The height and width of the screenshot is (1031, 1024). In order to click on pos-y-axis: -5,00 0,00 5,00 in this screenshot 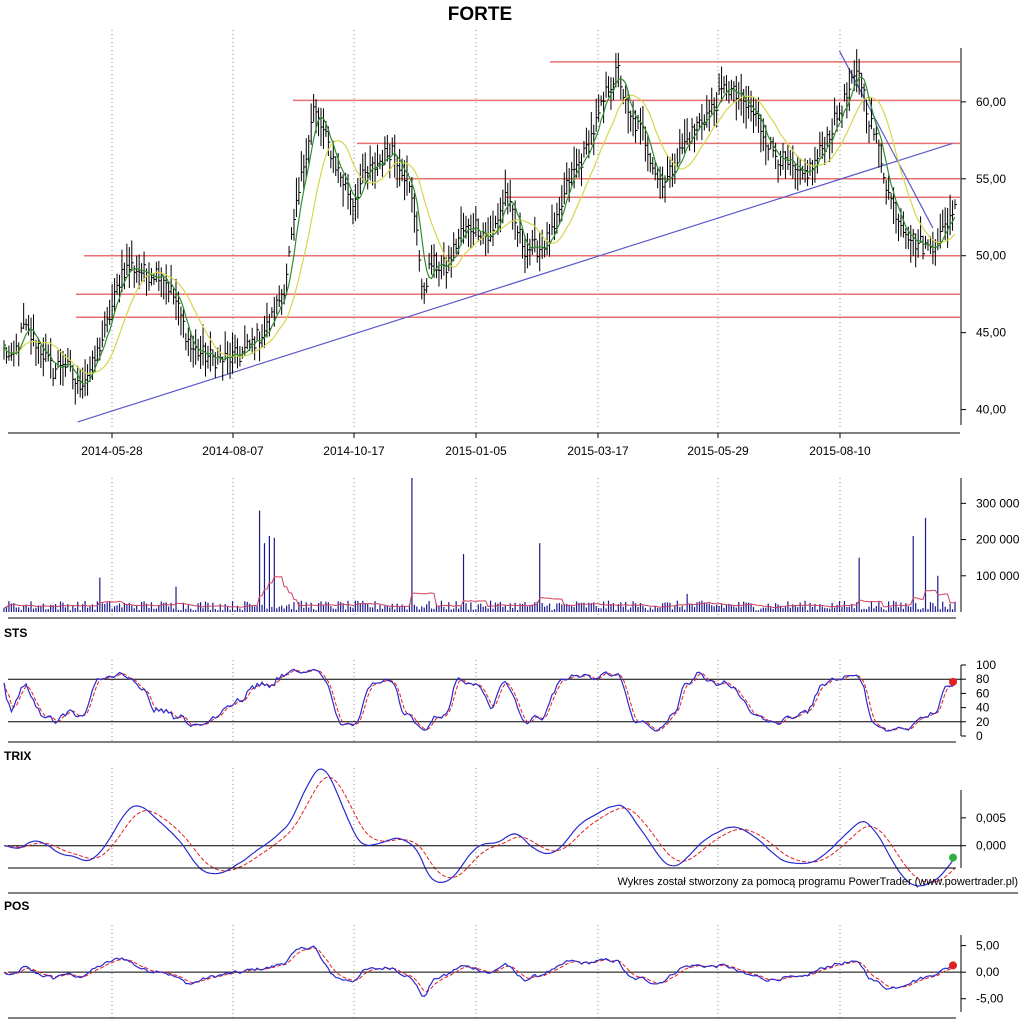, I will do `click(506, 977)`.